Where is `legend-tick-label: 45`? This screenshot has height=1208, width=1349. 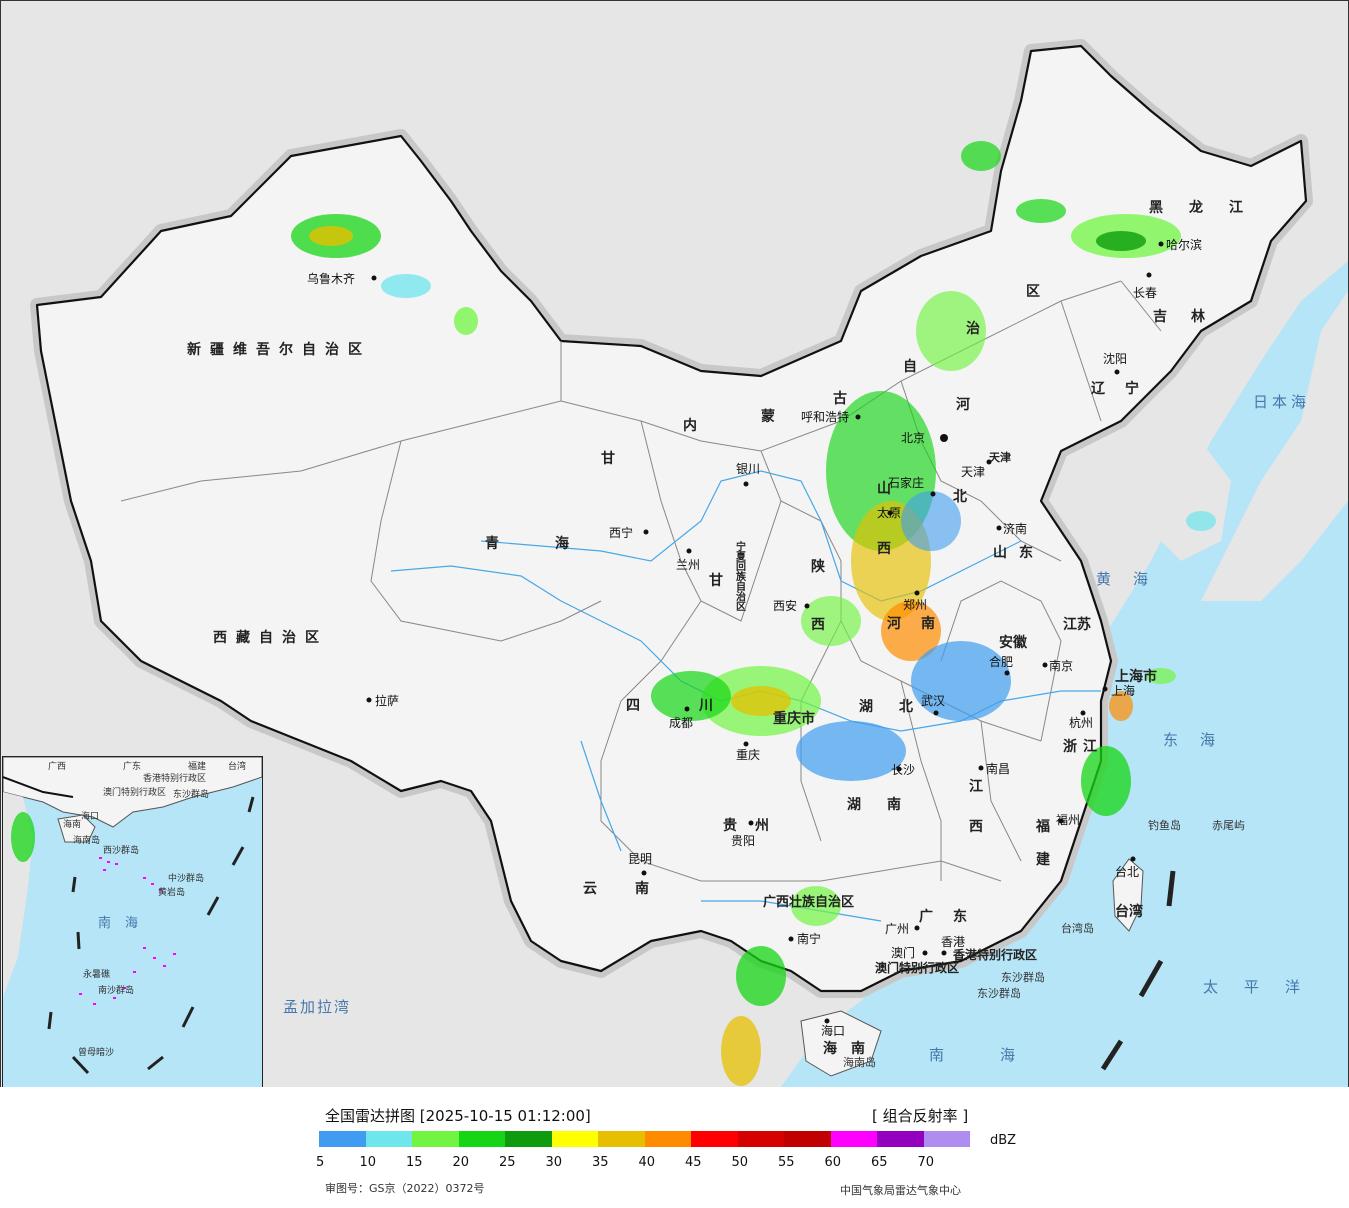
legend-tick-label: 45 is located at coordinates (693, 1162).